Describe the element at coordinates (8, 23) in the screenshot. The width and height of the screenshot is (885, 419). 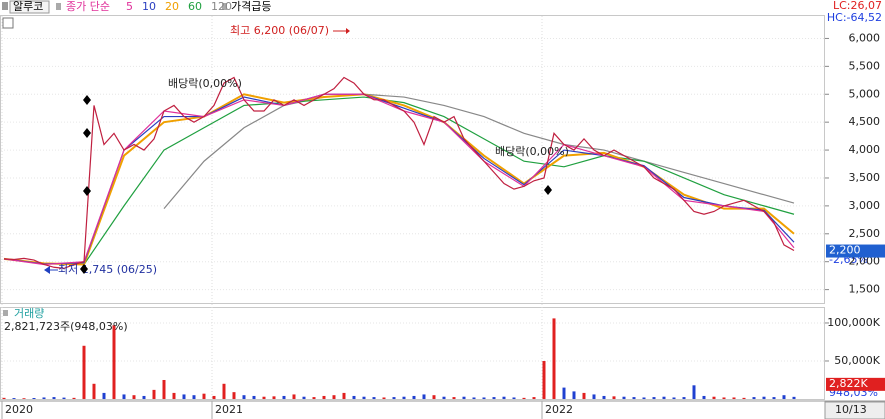
I see `grid-icon` at that location.